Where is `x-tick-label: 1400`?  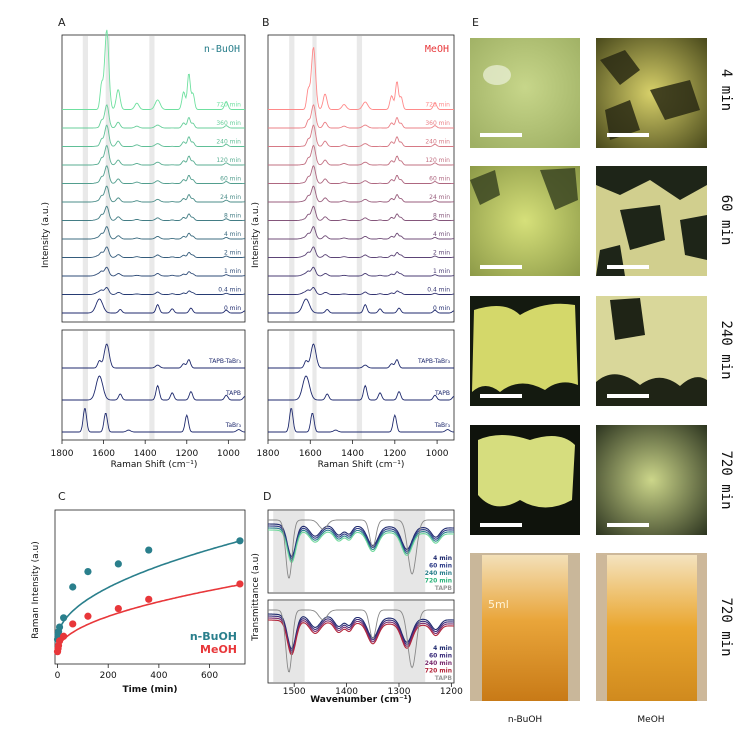
x-tick-label: 1400 is located at coordinates (352, 454).